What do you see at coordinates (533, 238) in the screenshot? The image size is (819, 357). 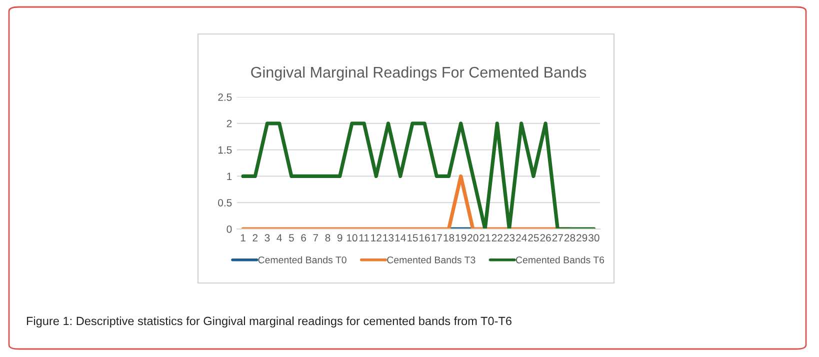 I see `x-tick-label: 25` at bounding box center [533, 238].